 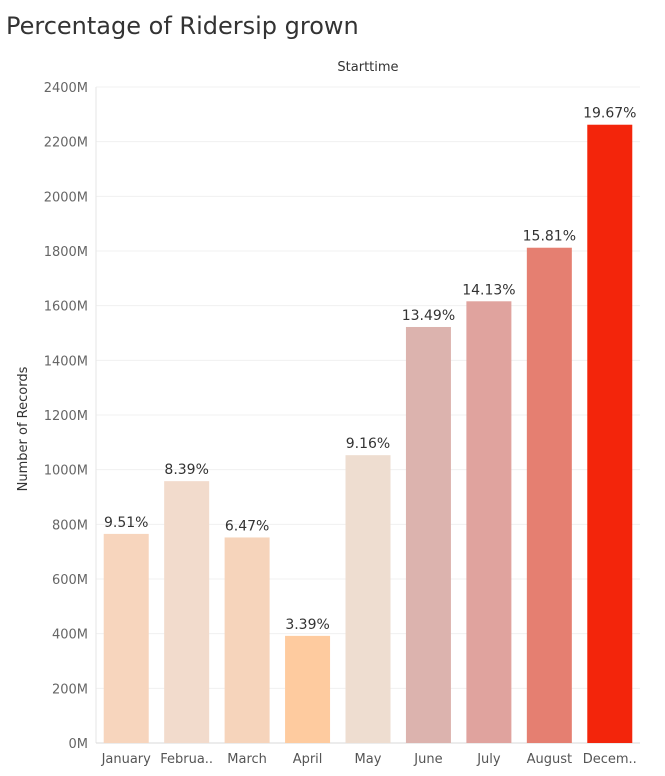 I want to click on y-tick-label: 1400M, so click(x=66, y=361).